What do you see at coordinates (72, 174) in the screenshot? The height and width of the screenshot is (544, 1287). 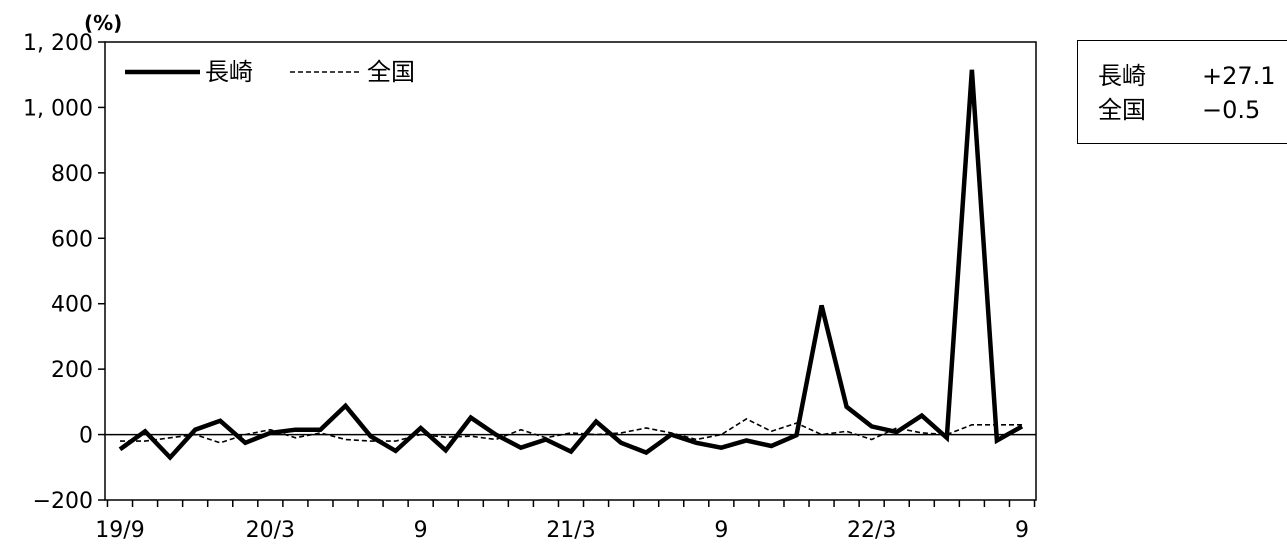 I see `y-tick-label: 800` at bounding box center [72, 174].